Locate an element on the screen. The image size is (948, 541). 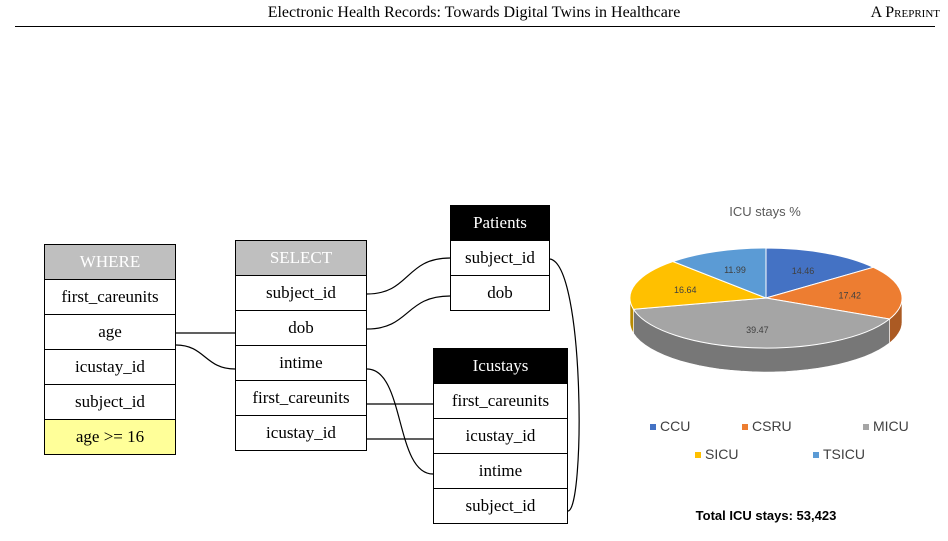
legend-swatch-micu is located at coordinates (866, 427).